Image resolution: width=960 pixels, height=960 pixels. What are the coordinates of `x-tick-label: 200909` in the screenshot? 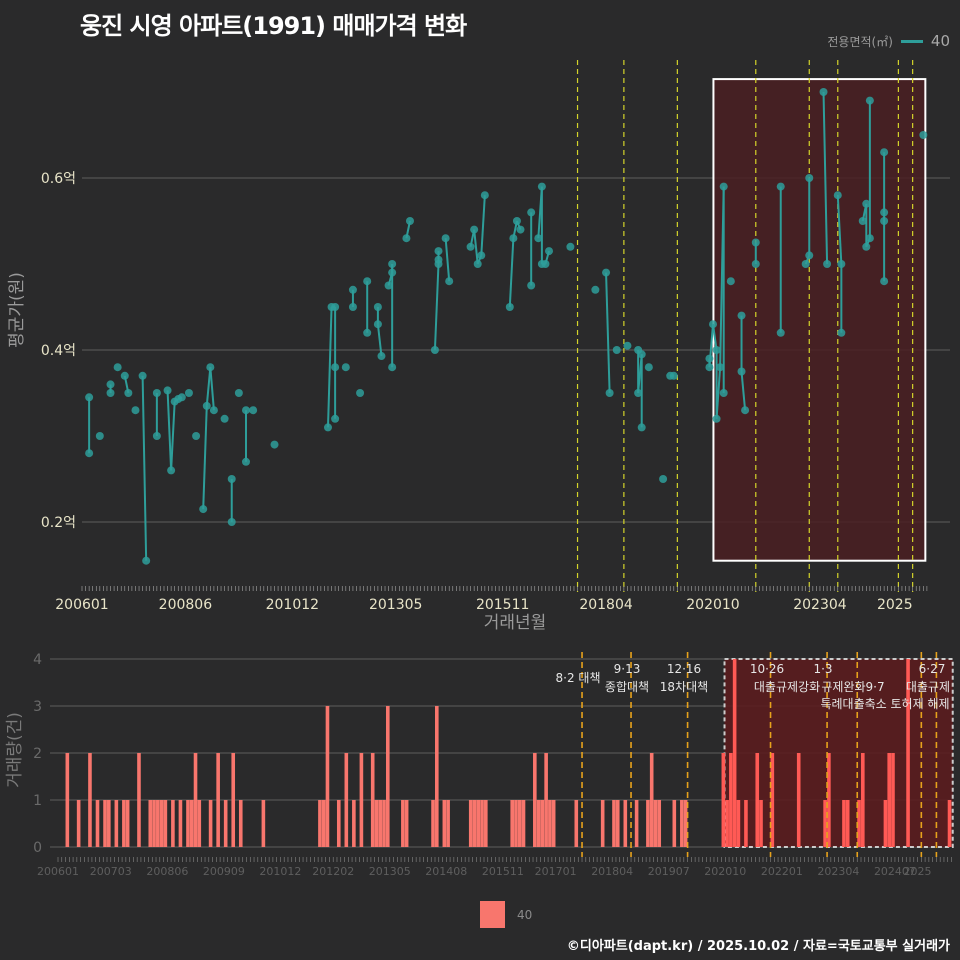 It's located at (224, 871).